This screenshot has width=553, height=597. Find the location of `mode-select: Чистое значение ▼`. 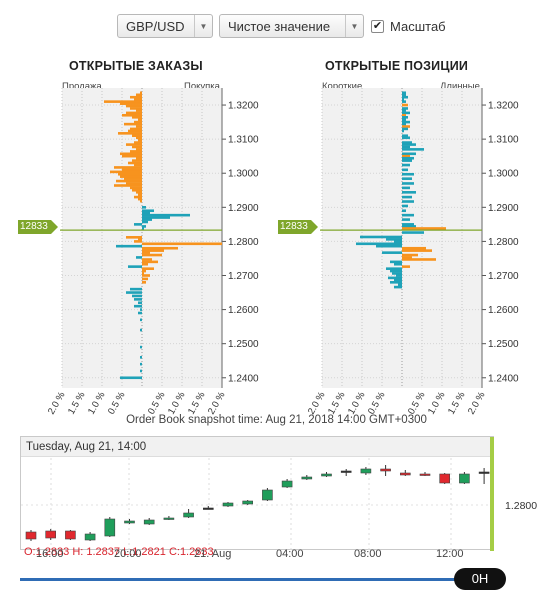

mode-select: Чистое значение ▼ is located at coordinates (291, 26).